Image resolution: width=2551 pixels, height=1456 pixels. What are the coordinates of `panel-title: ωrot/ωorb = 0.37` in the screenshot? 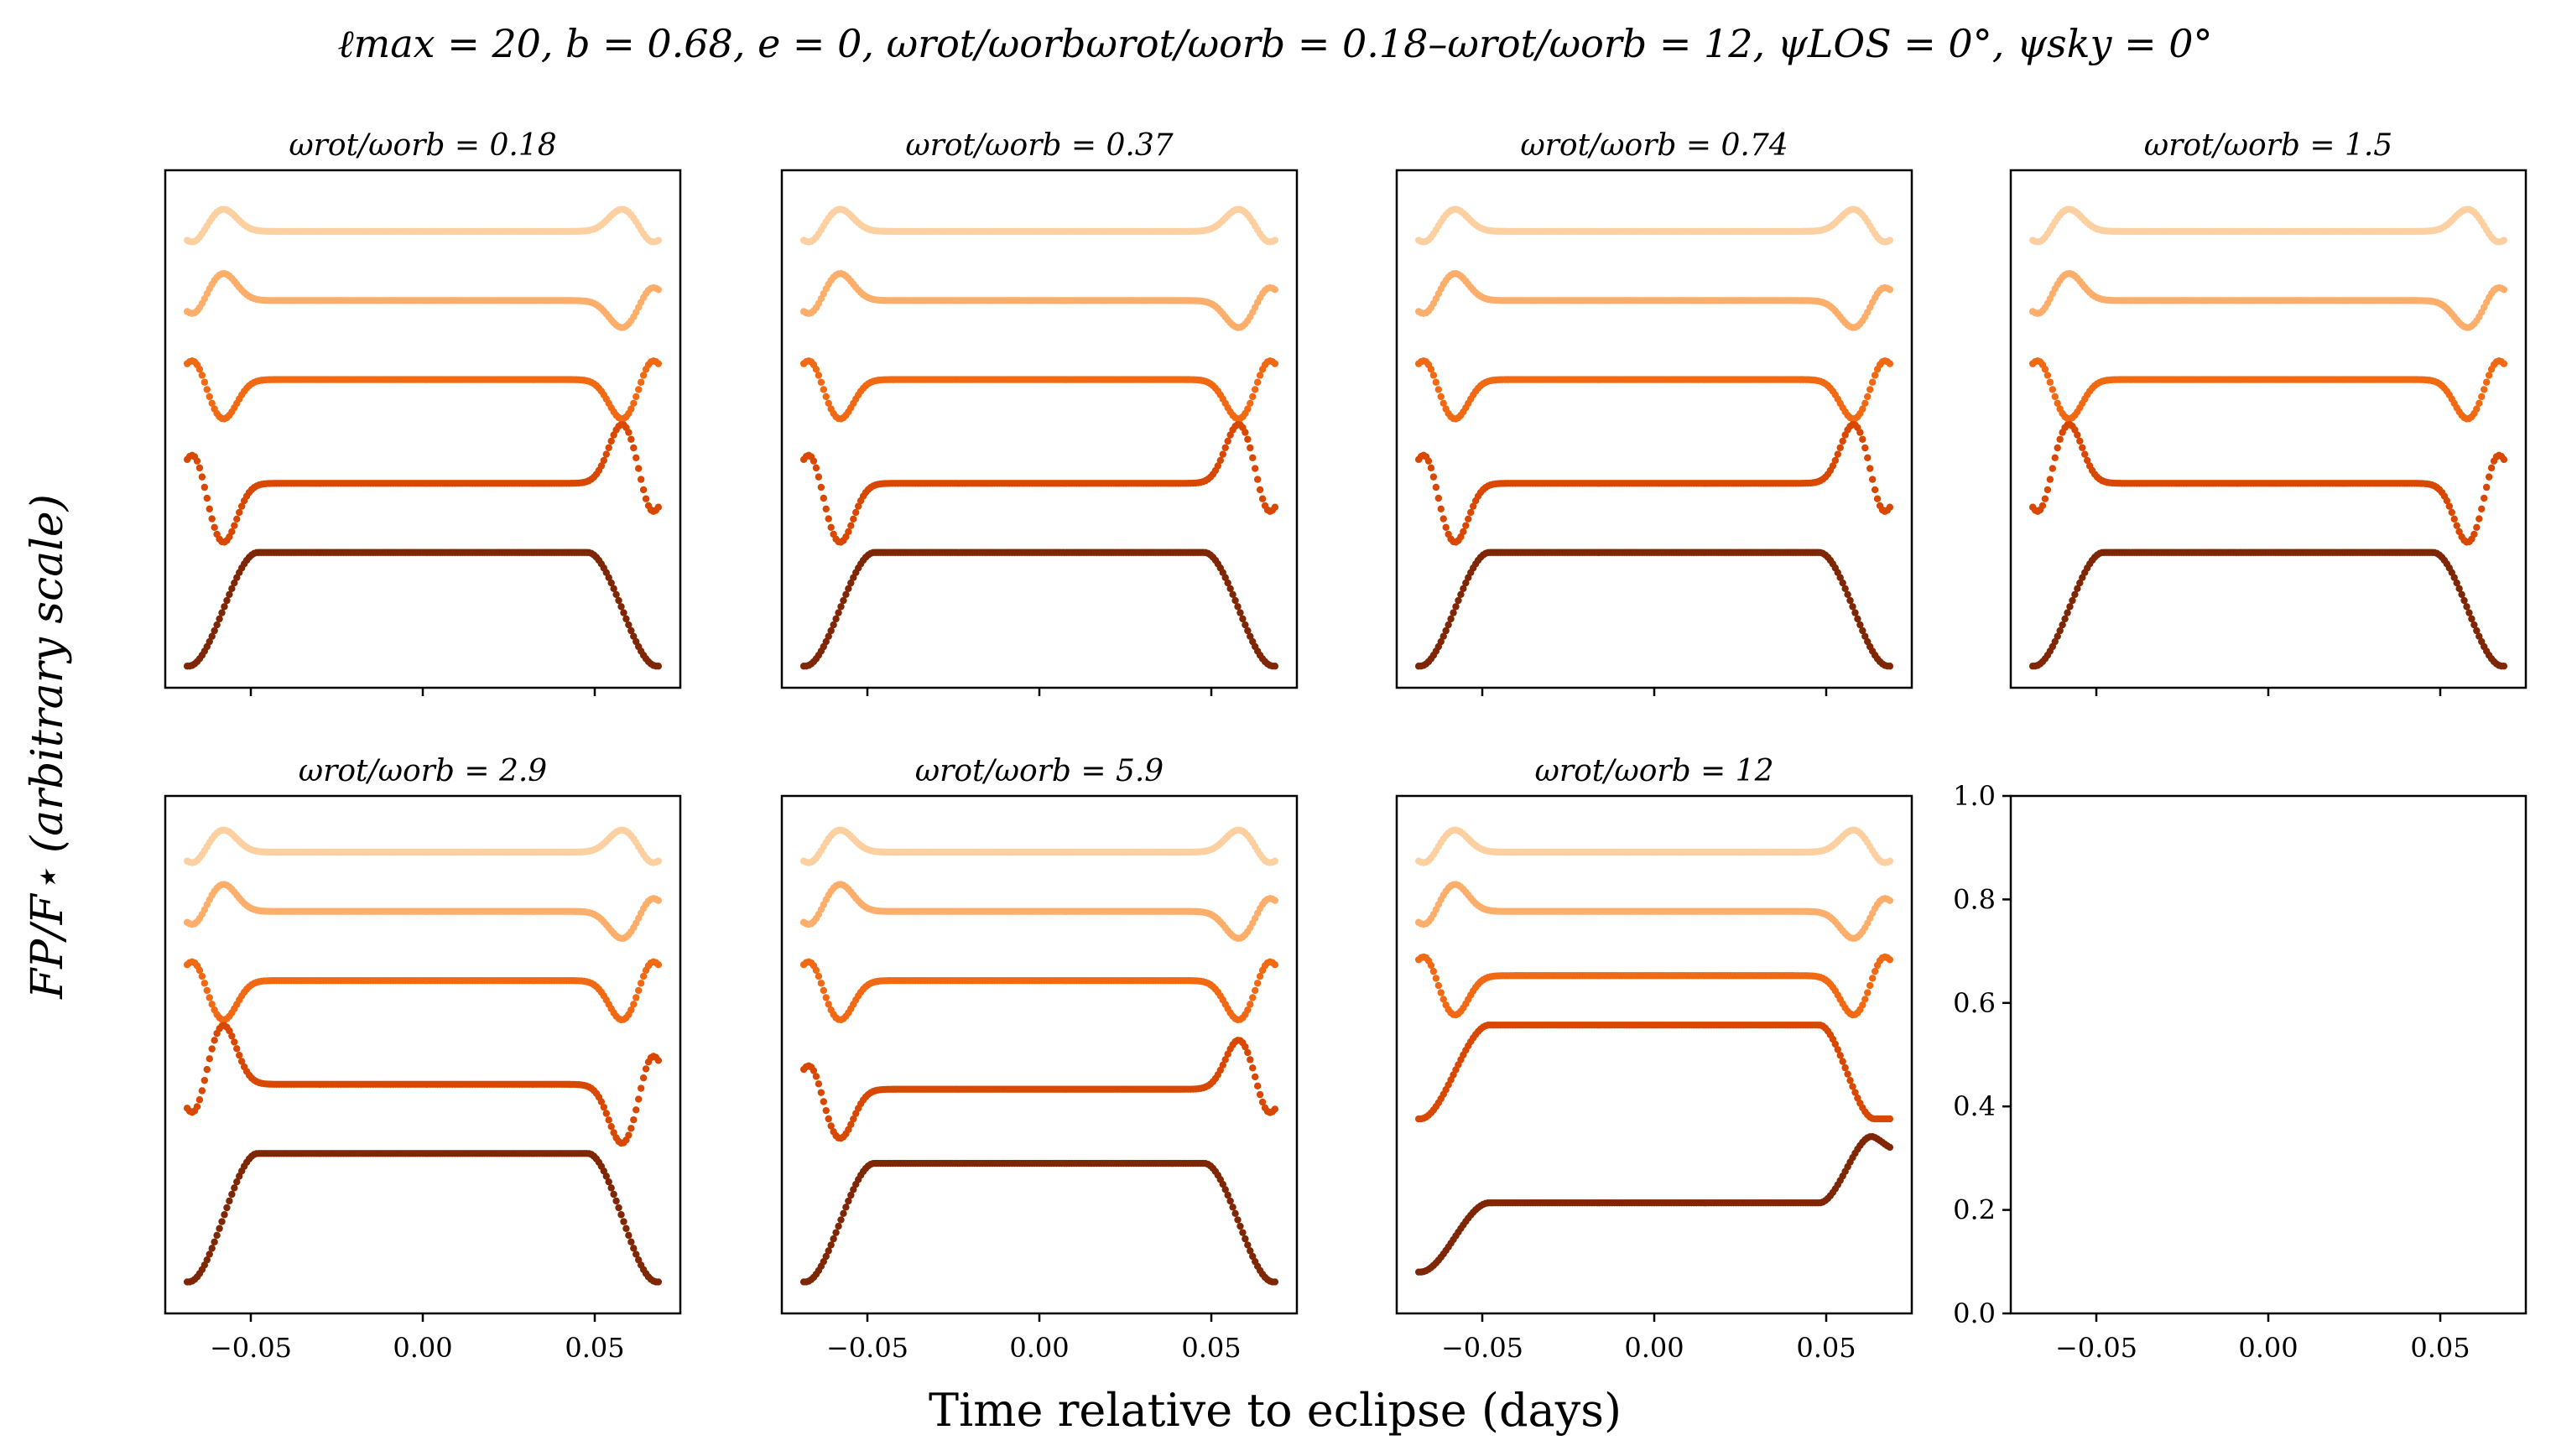 It's located at (1039, 145).